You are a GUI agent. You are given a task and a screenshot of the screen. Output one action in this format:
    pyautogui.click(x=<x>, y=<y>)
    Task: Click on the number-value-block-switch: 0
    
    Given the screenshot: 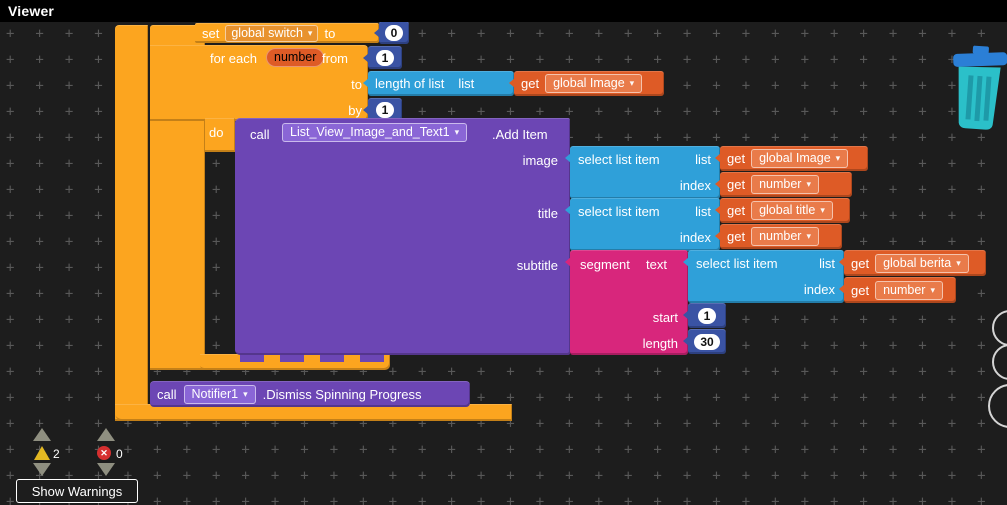 What is the action you would take?
    pyautogui.click(x=391, y=32)
    